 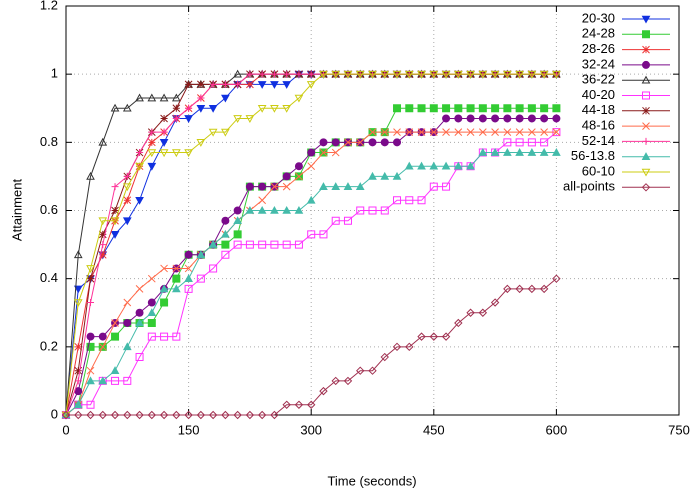 What do you see at coordinates (589, 186) in the screenshot?
I see `legend-label: all-points` at bounding box center [589, 186].